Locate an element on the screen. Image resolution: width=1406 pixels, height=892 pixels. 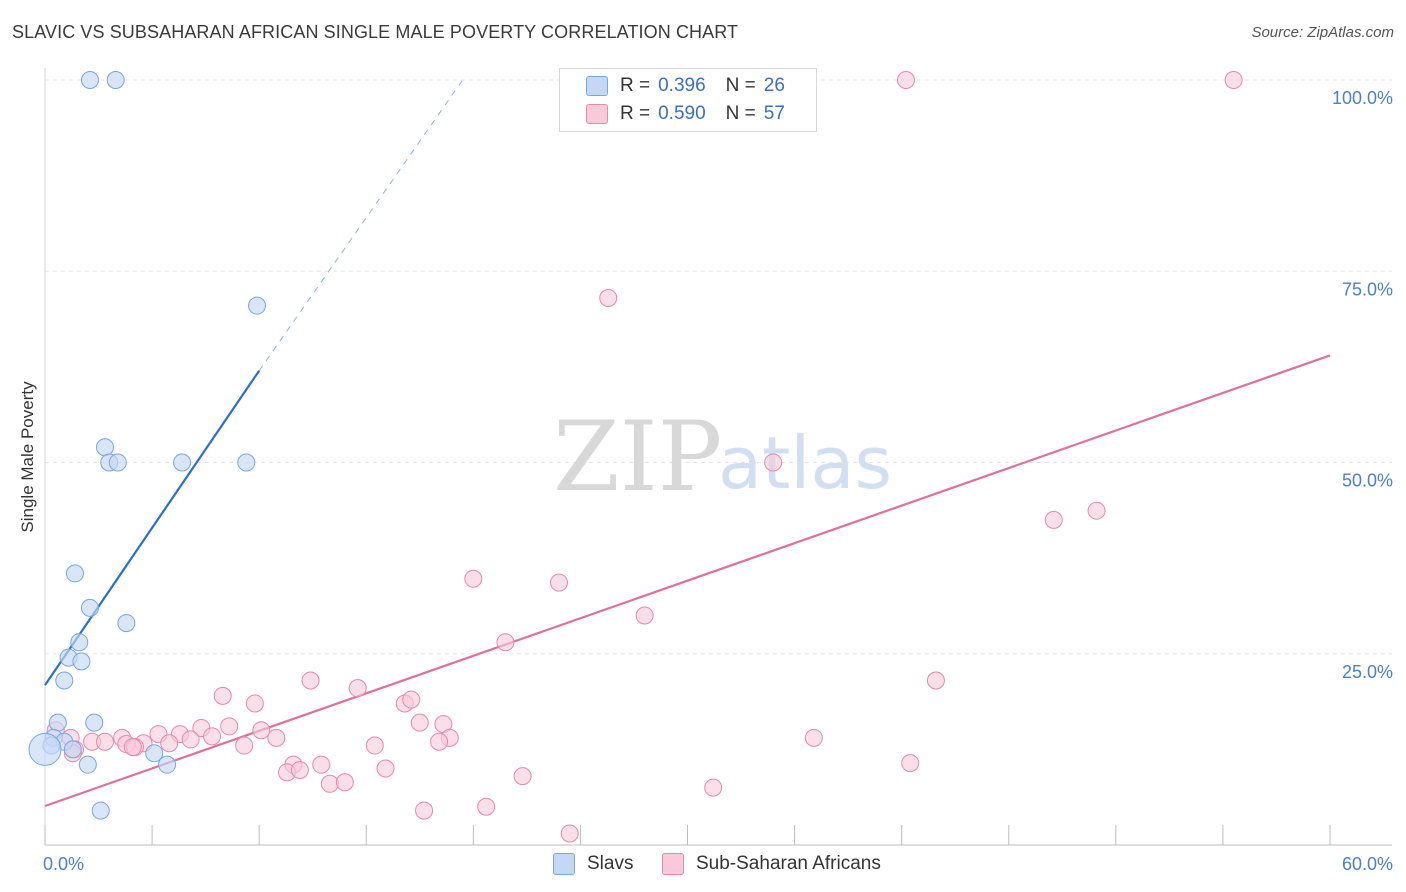
africans-swatch is located at coordinates (597, 114).